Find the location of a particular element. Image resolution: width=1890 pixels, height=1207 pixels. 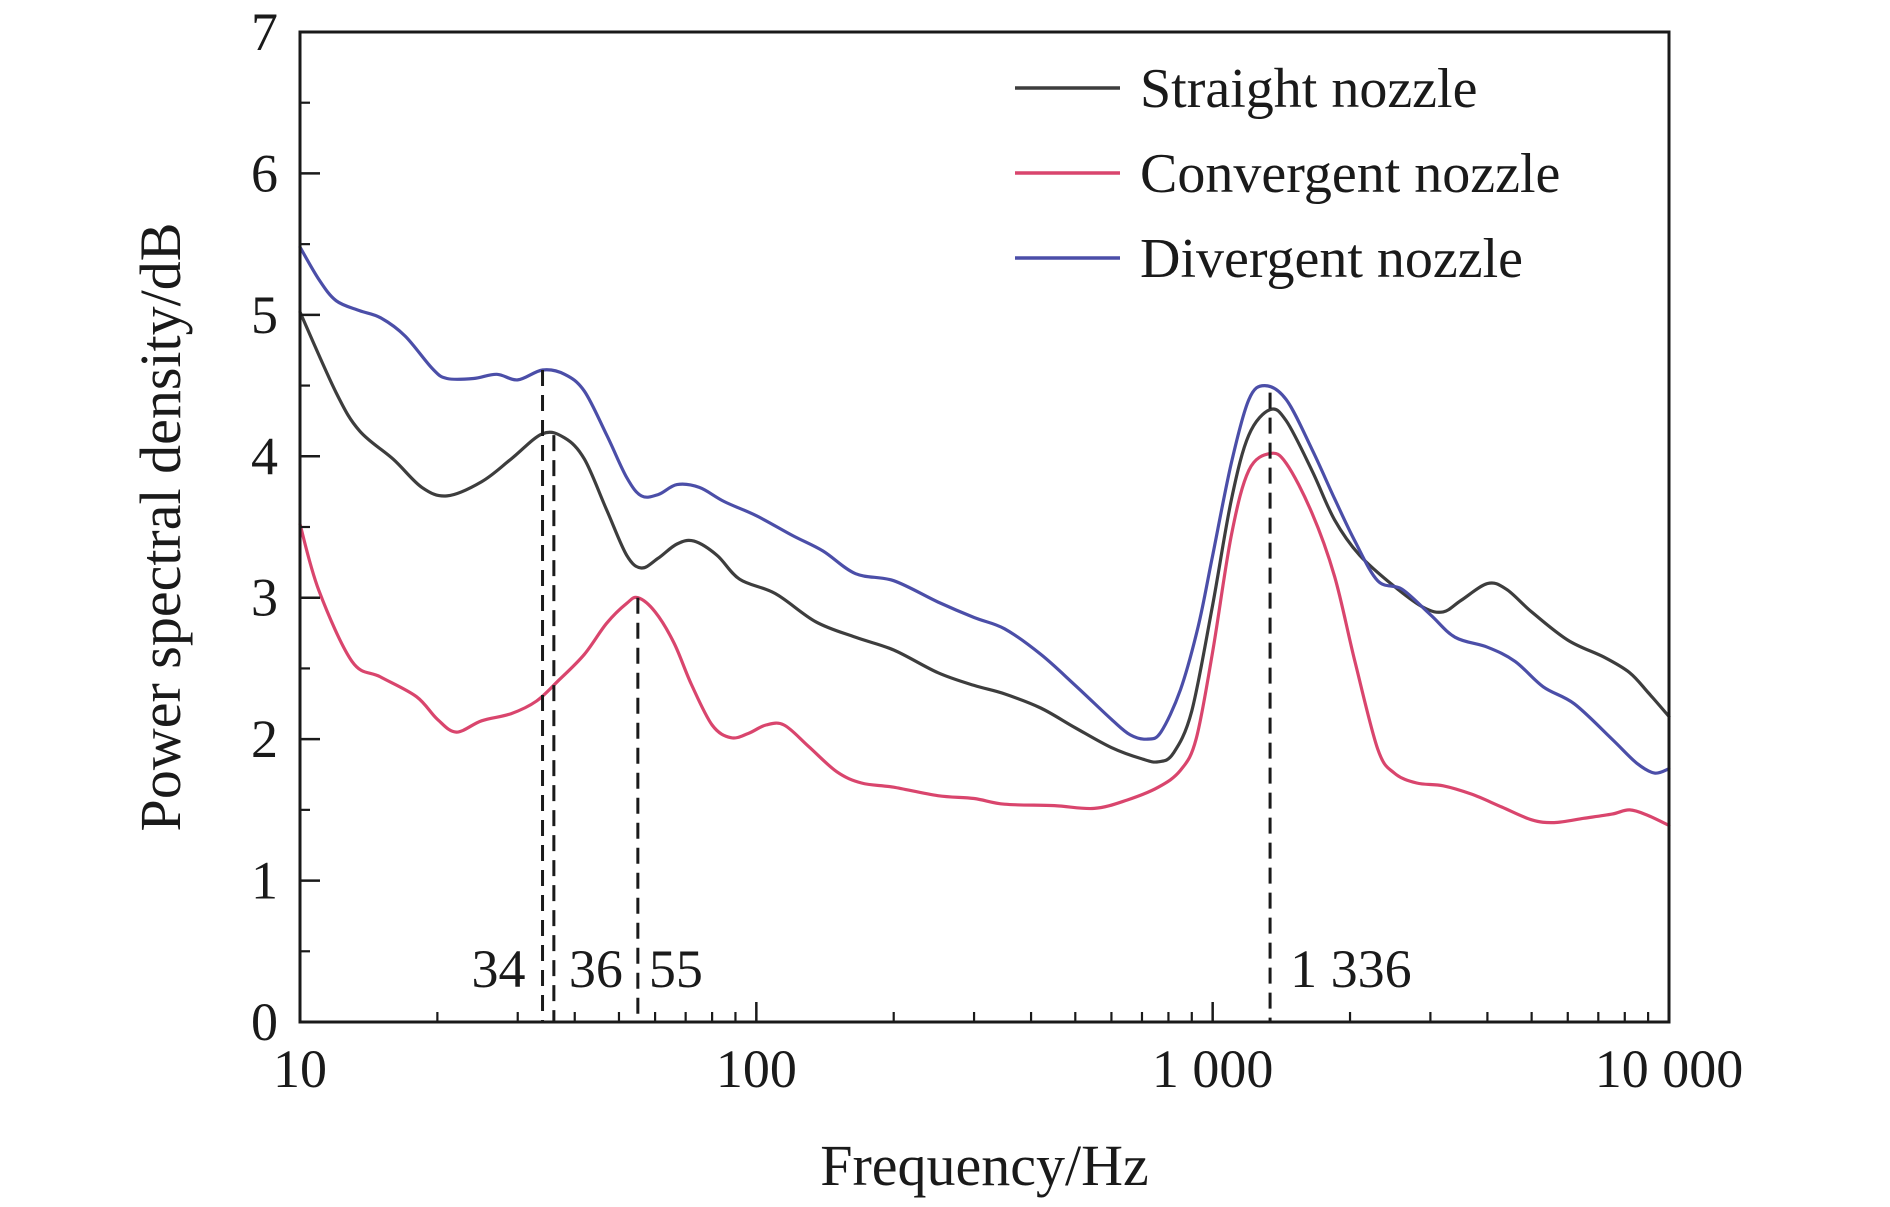

y-axis-title: Power spectral density/dB is located at coordinates (160, 527).